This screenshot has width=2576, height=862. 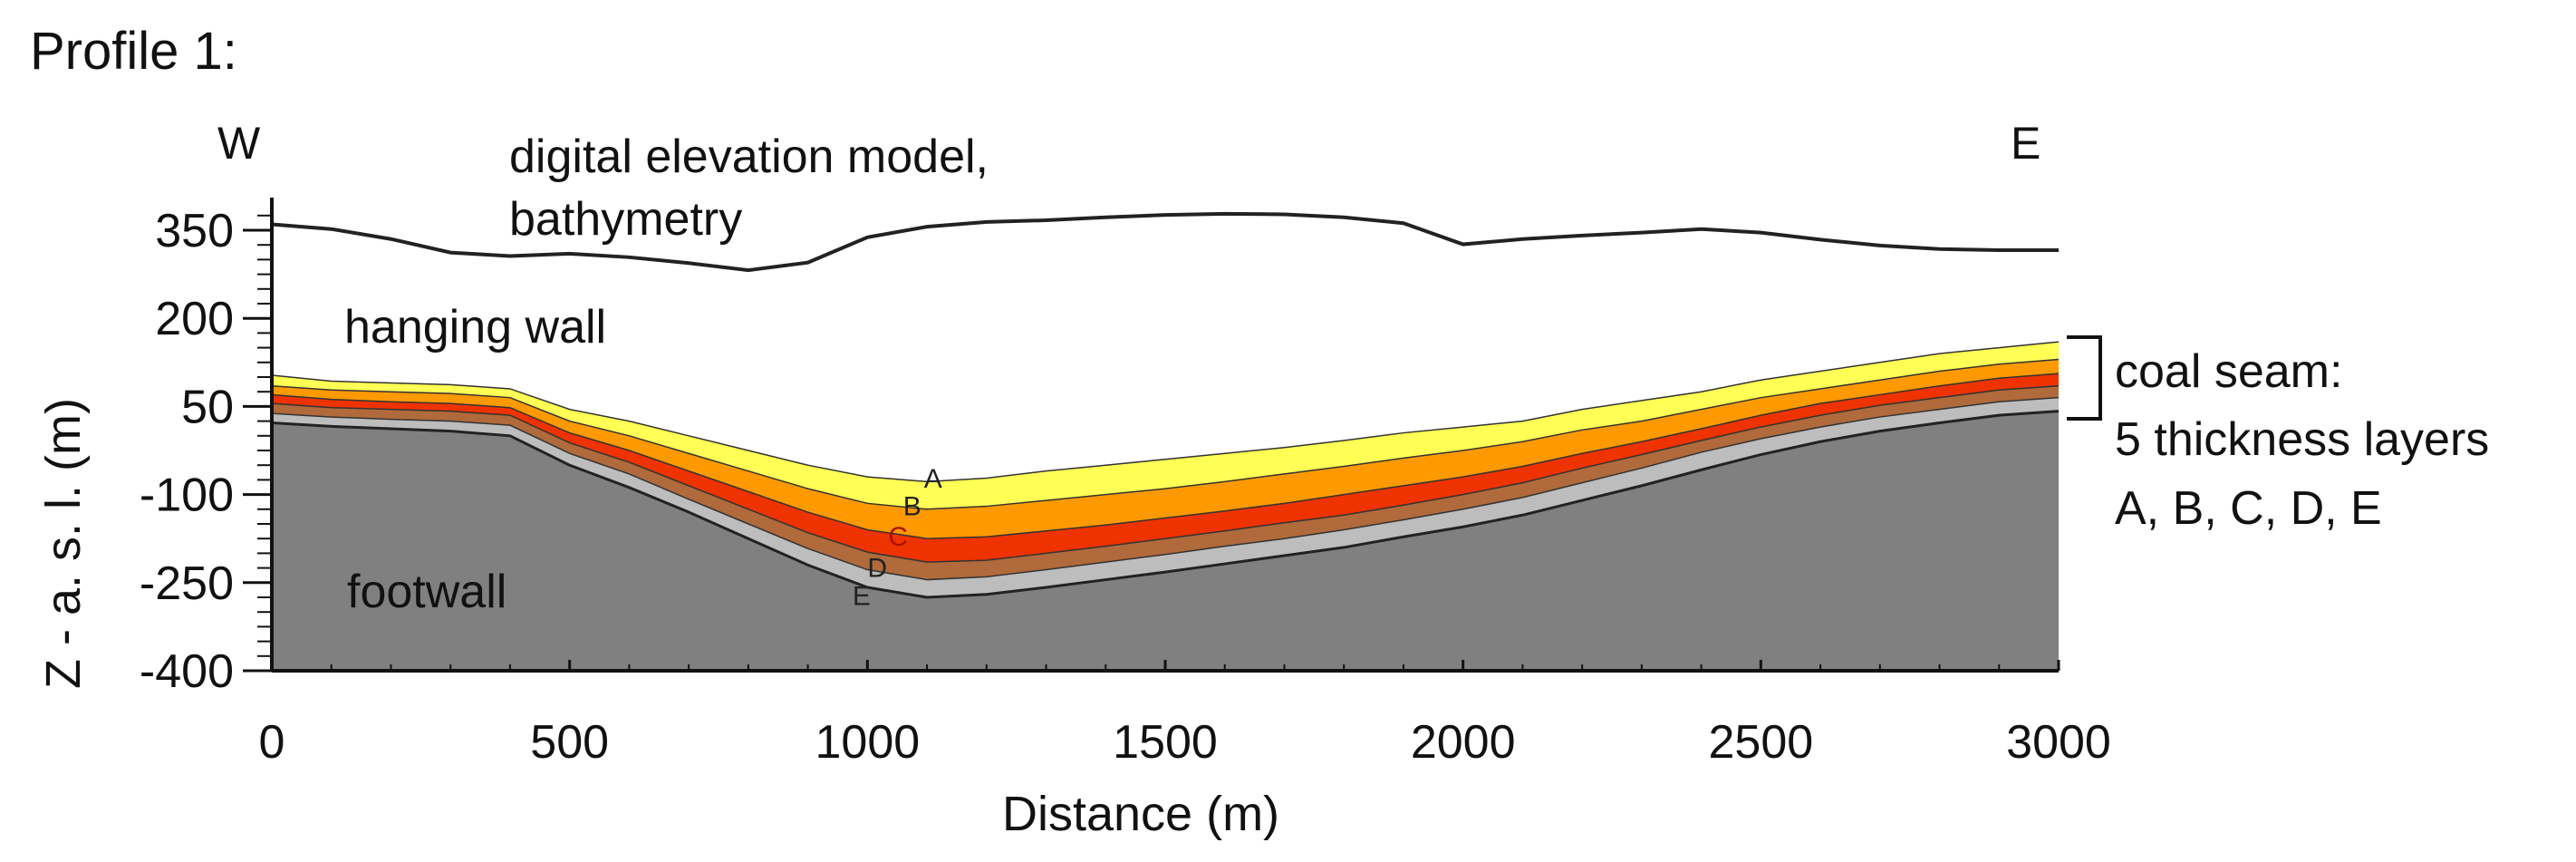 What do you see at coordinates (187, 496) in the screenshot?
I see `y-tick-label: -100` at bounding box center [187, 496].